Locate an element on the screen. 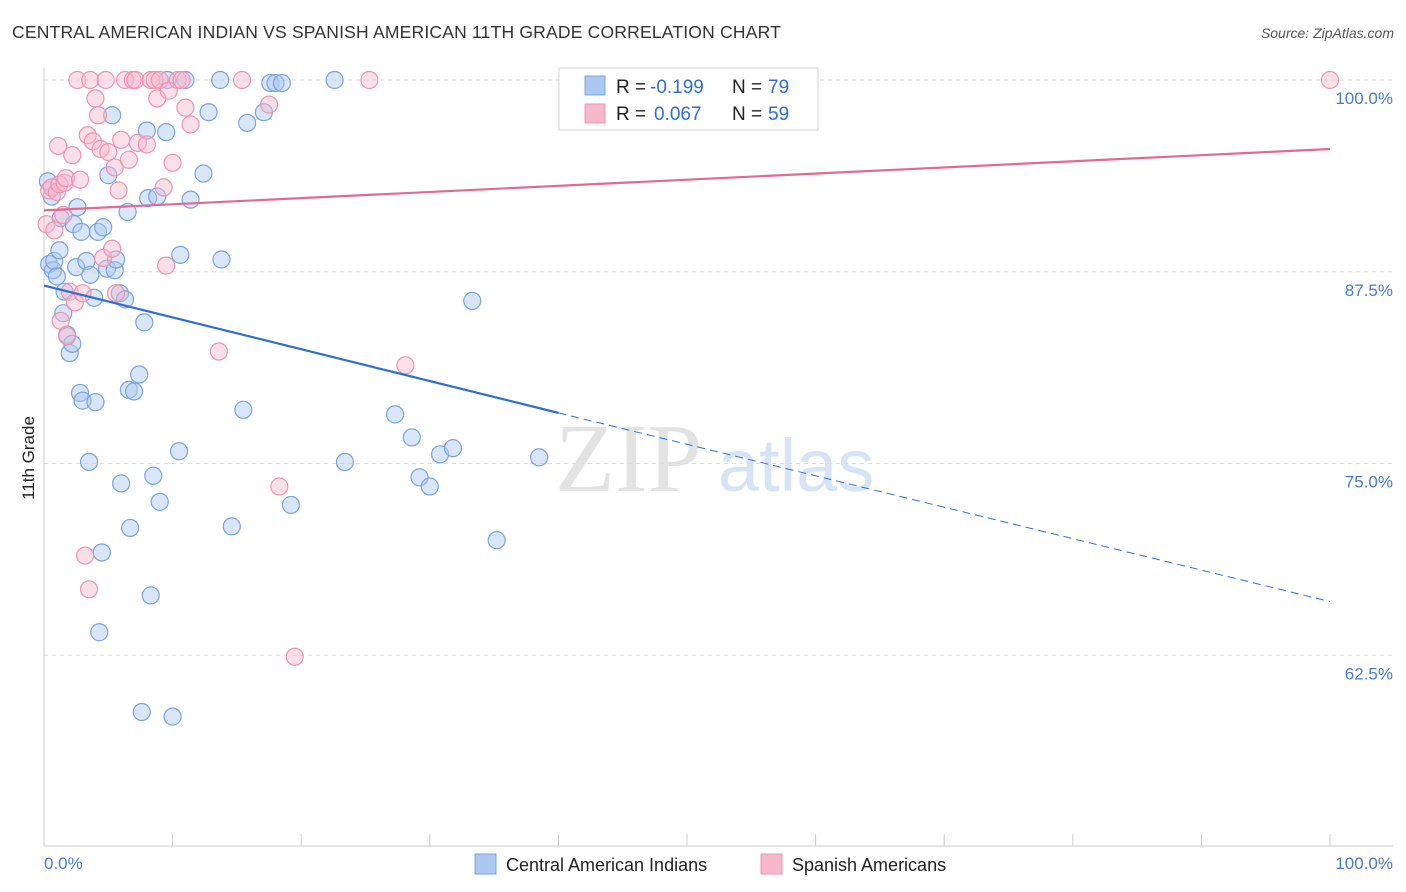 This screenshot has width=1406, height=892. chart-source: Source: ZipAtlas.com is located at coordinates (1327, 33).